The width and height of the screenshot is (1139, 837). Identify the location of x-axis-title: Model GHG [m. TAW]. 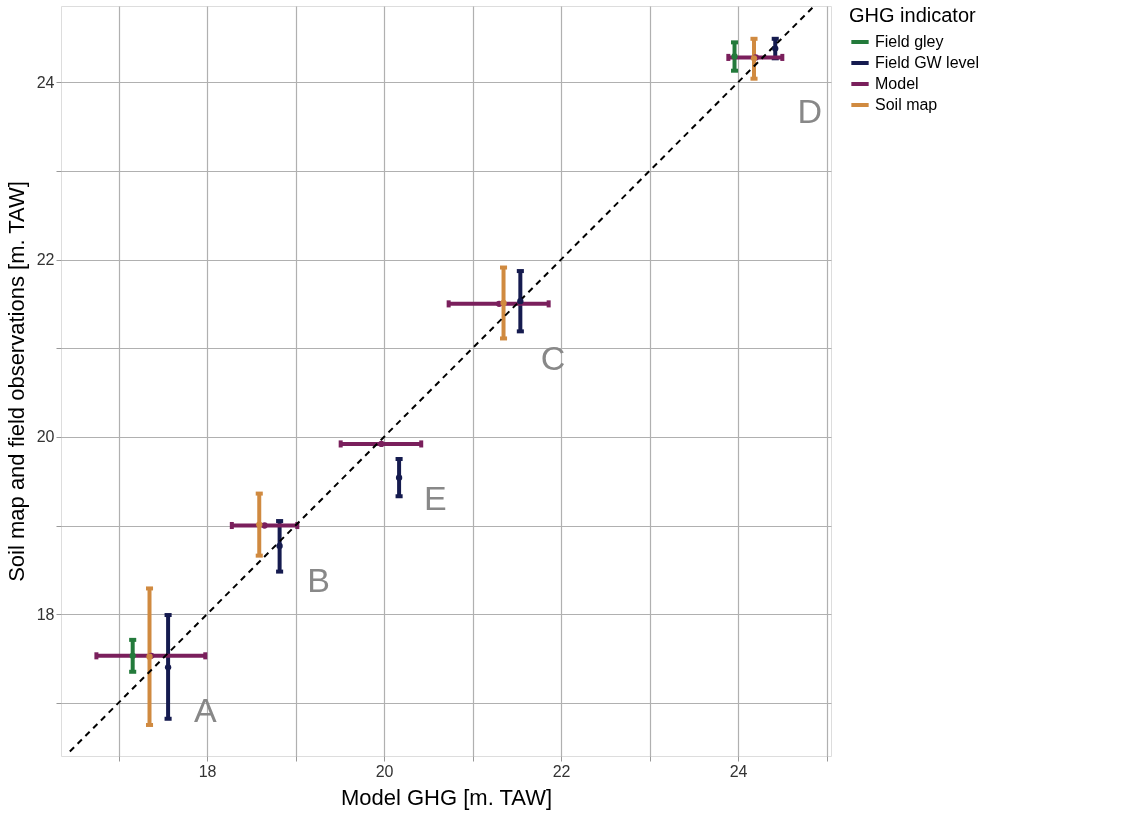
(446, 797).